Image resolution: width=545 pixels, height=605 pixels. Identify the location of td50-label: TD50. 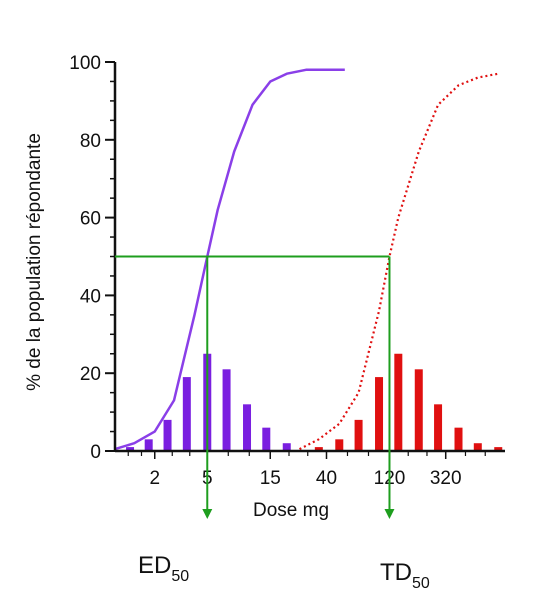
(405, 575).